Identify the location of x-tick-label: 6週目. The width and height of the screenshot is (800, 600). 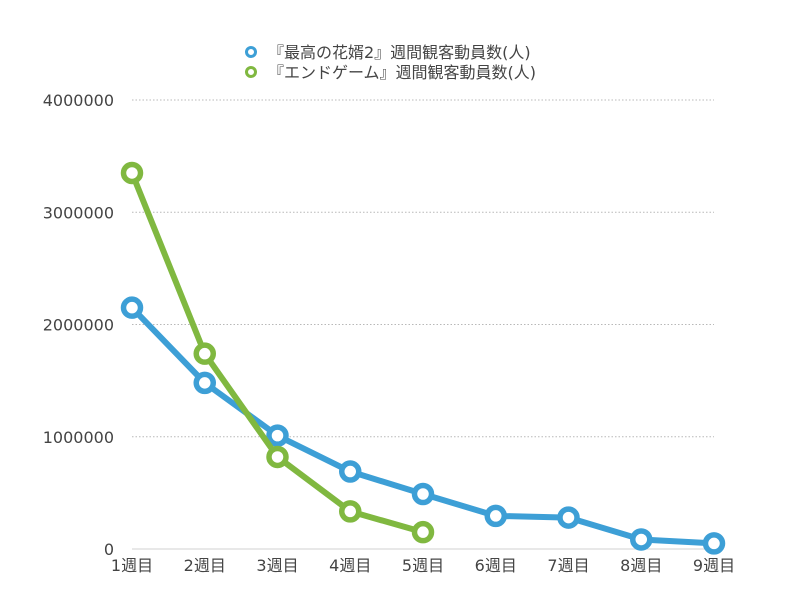
(496, 565).